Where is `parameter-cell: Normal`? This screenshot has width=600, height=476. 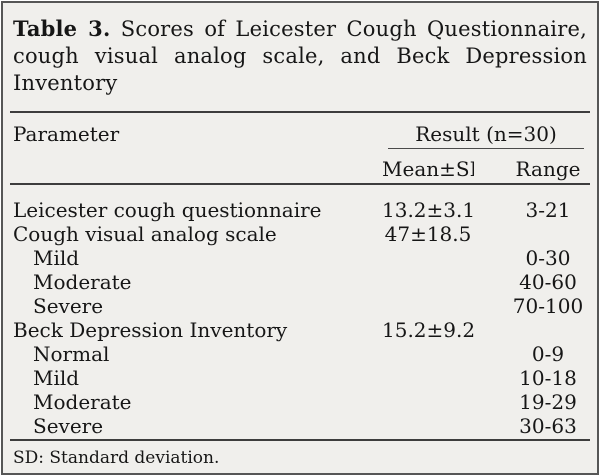
parameter-cell: Normal is located at coordinates (71, 354).